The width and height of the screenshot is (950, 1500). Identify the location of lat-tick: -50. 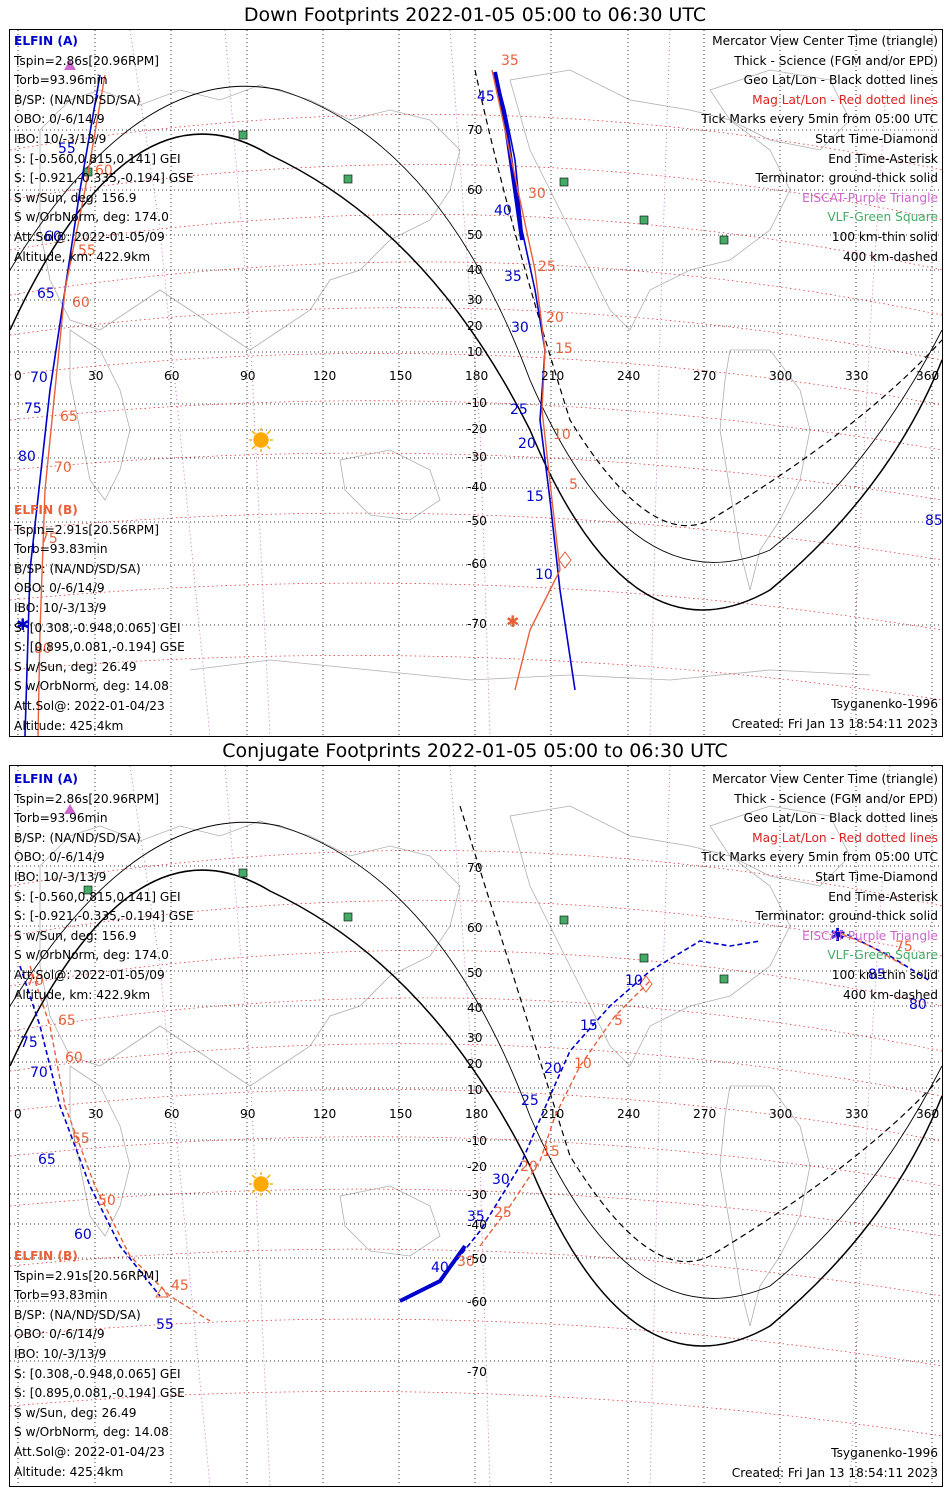
(477, 521).